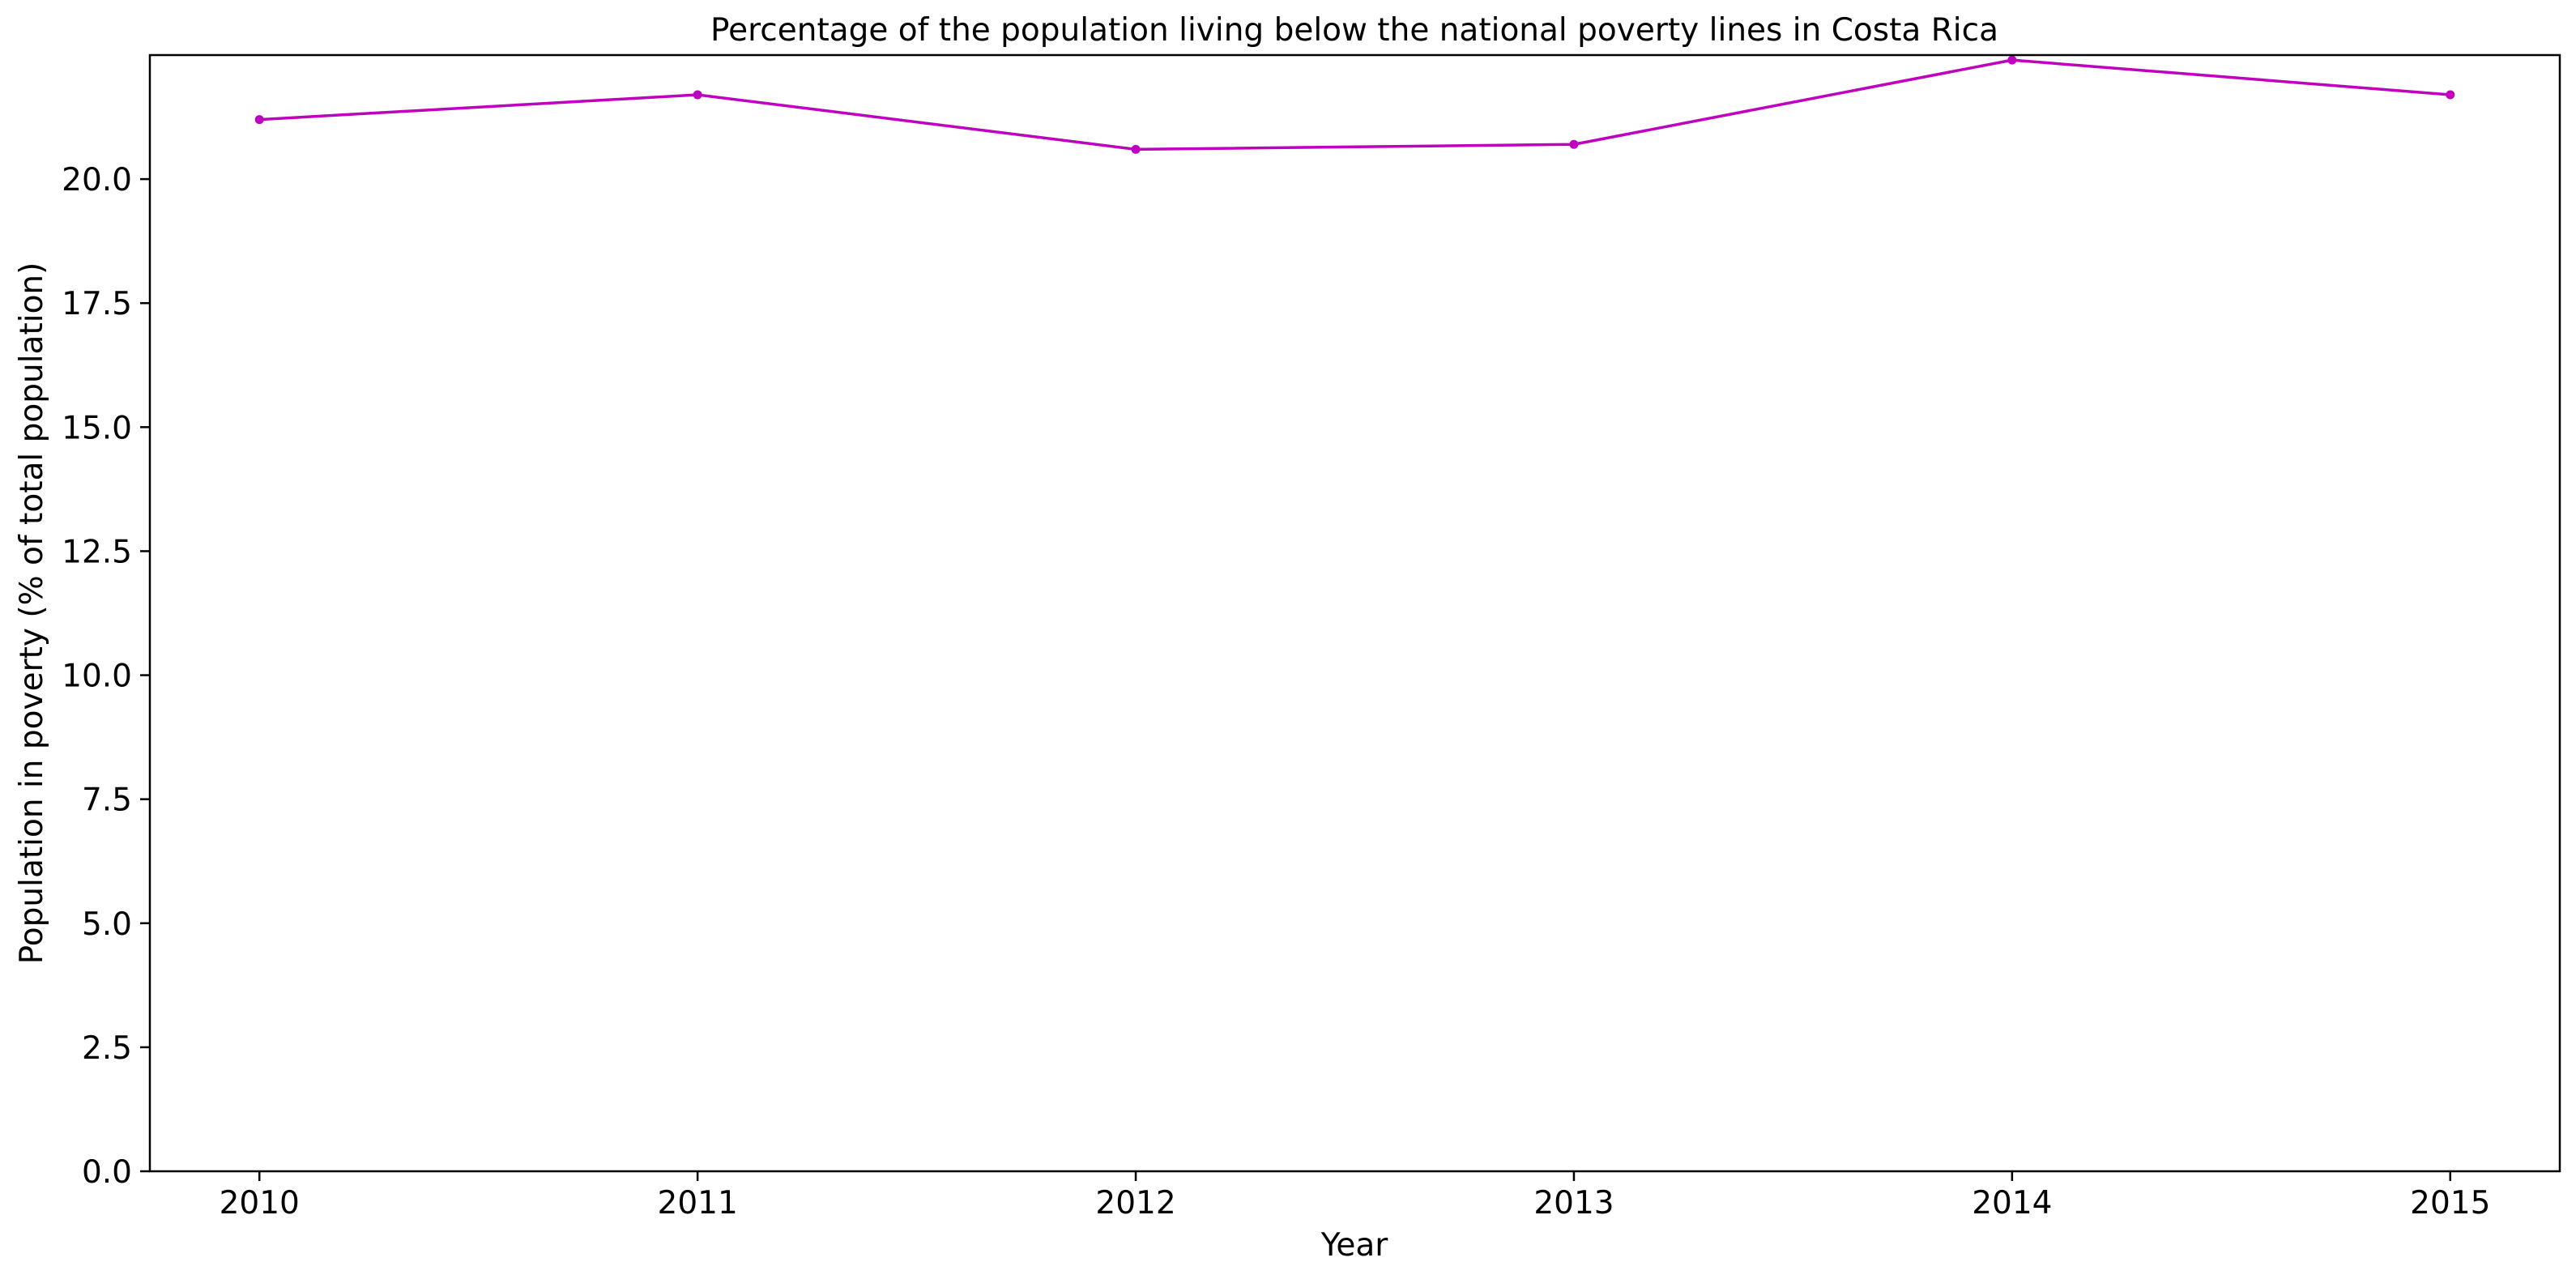  Describe the element at coordinates (1354, 1245) in the screenshot. I see `x-axis-label: Year` at that location.